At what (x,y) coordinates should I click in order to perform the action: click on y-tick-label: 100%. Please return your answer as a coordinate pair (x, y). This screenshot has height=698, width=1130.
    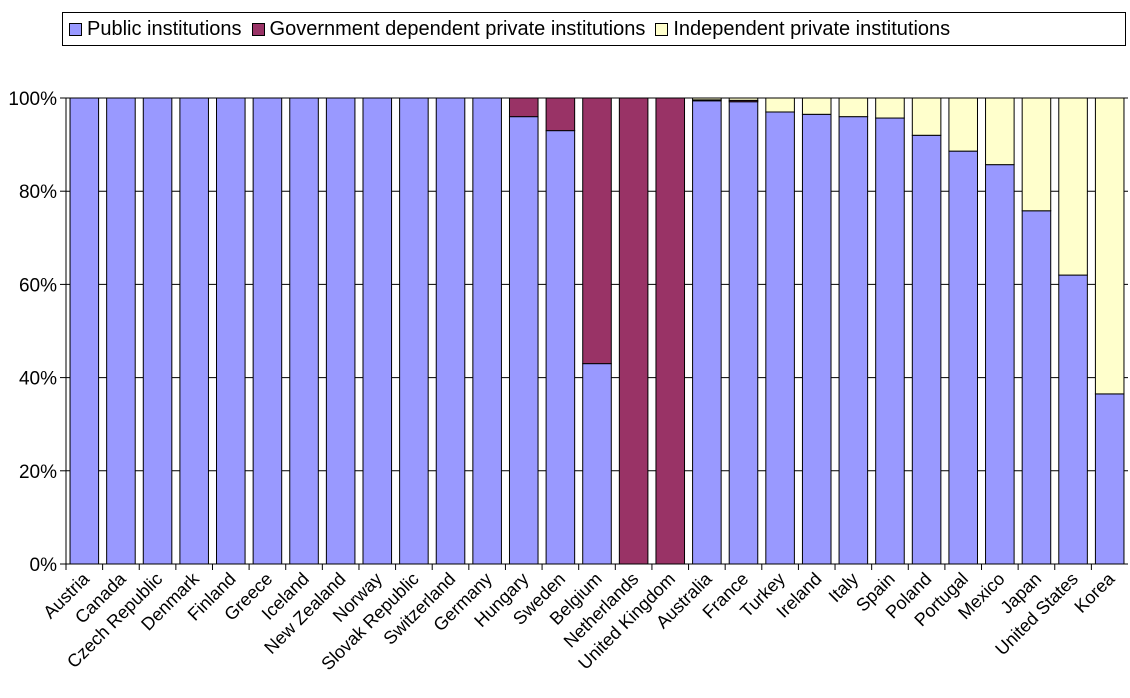
    Looking at the image, I should click on (32, 99).